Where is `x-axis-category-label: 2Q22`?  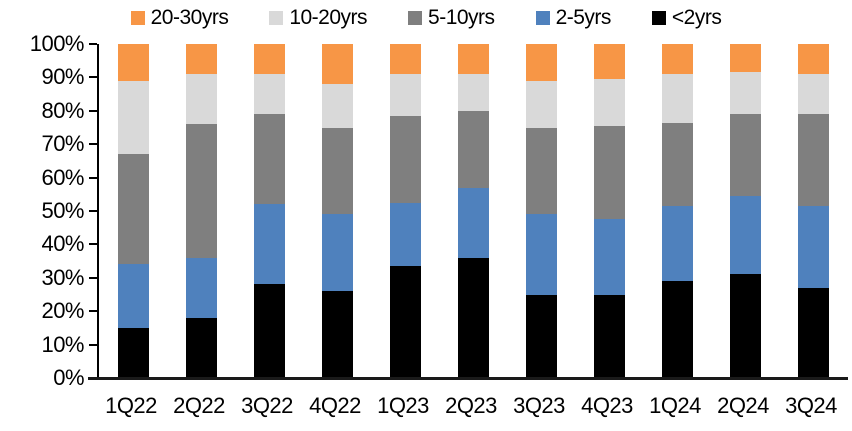 x-axis-category-label: 2Q22 is located at coordinates (199, 405).